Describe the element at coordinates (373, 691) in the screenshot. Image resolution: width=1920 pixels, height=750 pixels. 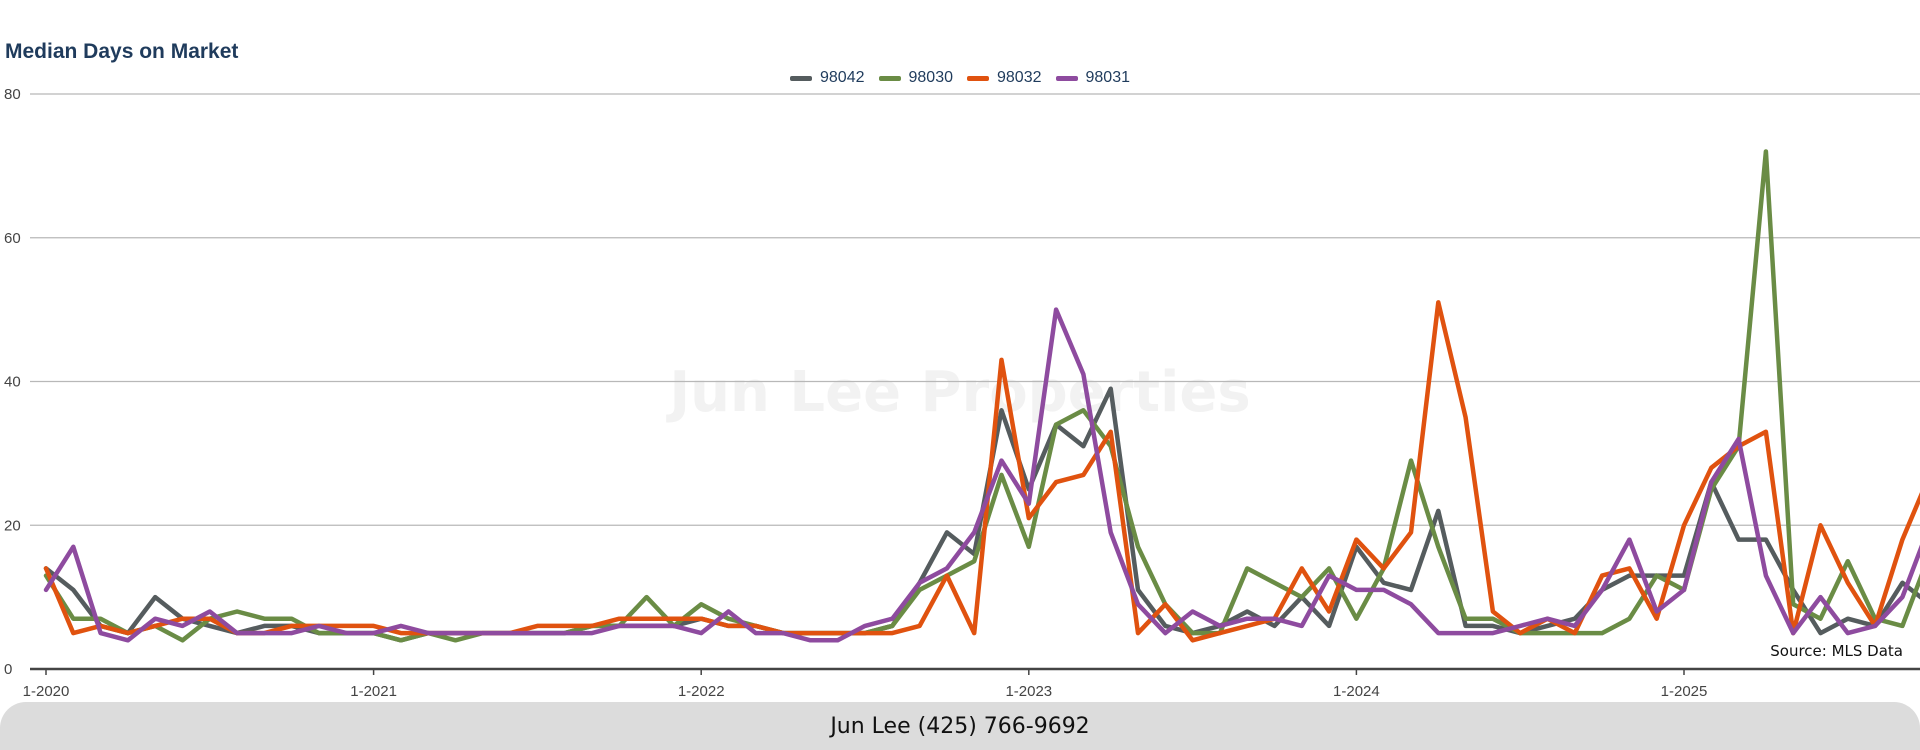
I see `x-tick-label: 1-2021` at that location.